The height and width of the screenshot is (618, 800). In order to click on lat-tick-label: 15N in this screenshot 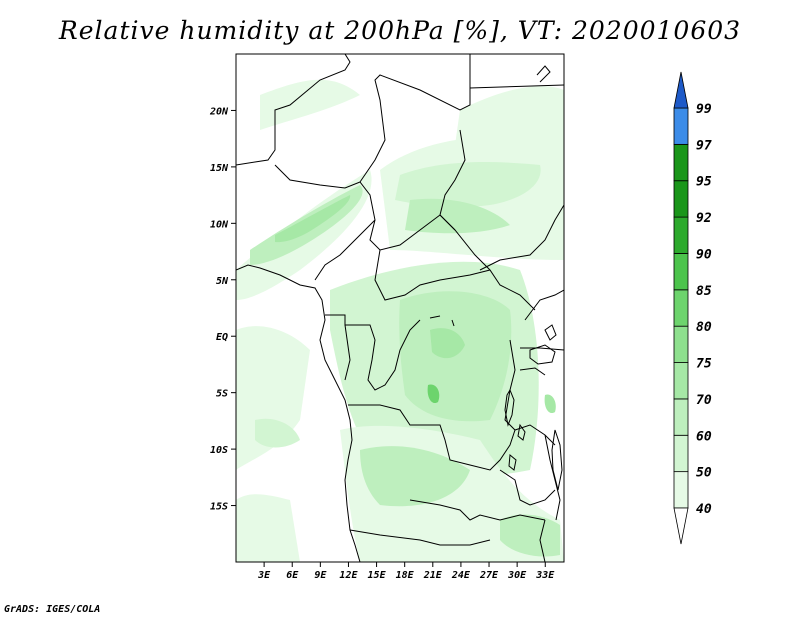, I will do `click(219, 168)`.